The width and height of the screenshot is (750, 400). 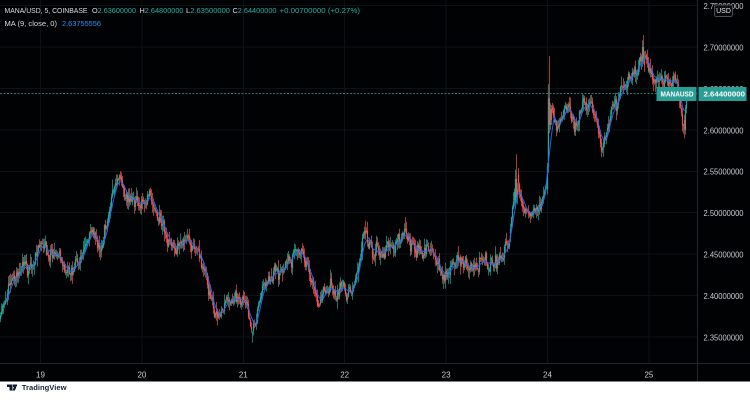 I want to click on svg-text: USD, so click(x=723, y=11).